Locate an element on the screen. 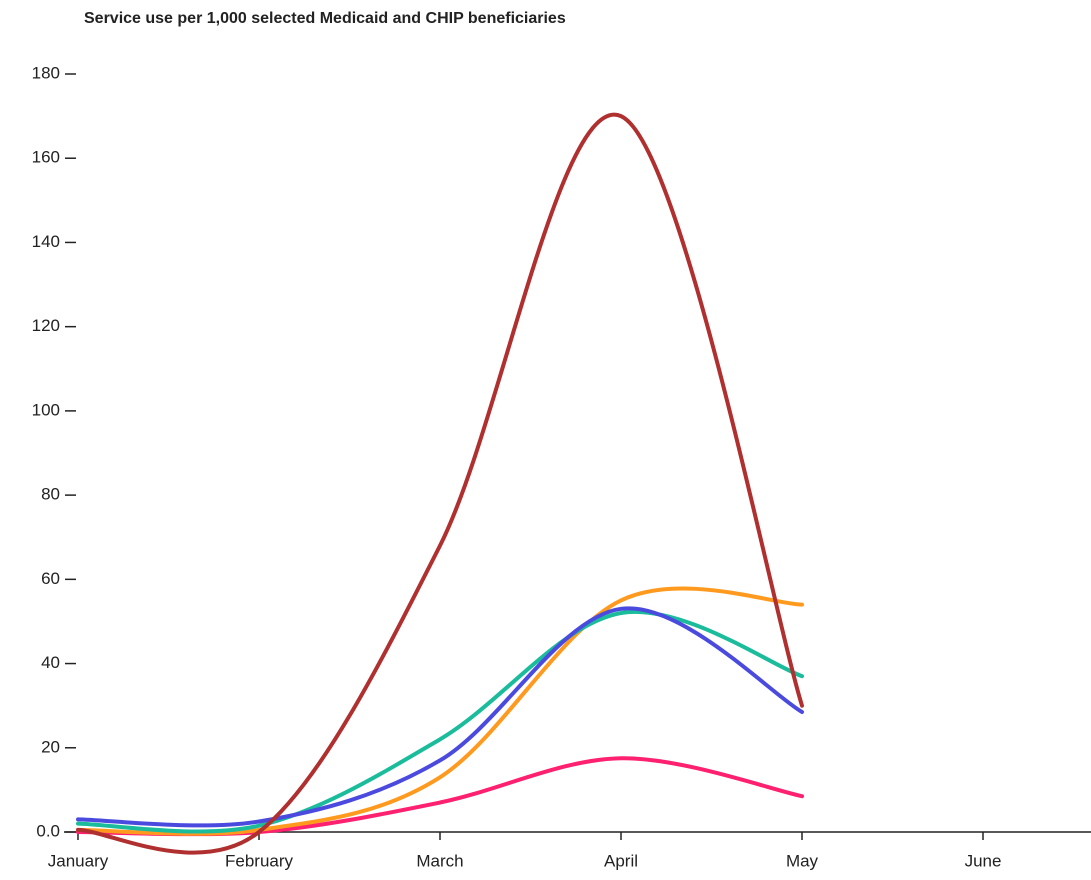  y-tick-label: 120 is located at coordinates (46, 325).